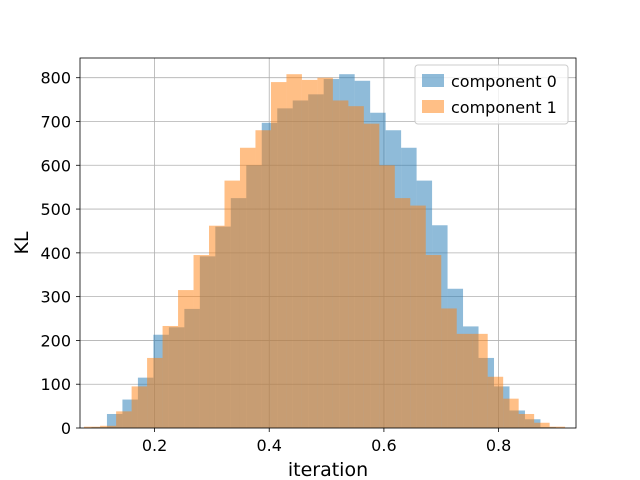  Describe the element at coordinates (55, 121) in the screenshot. I see `y-tick-label: 700` at that location.